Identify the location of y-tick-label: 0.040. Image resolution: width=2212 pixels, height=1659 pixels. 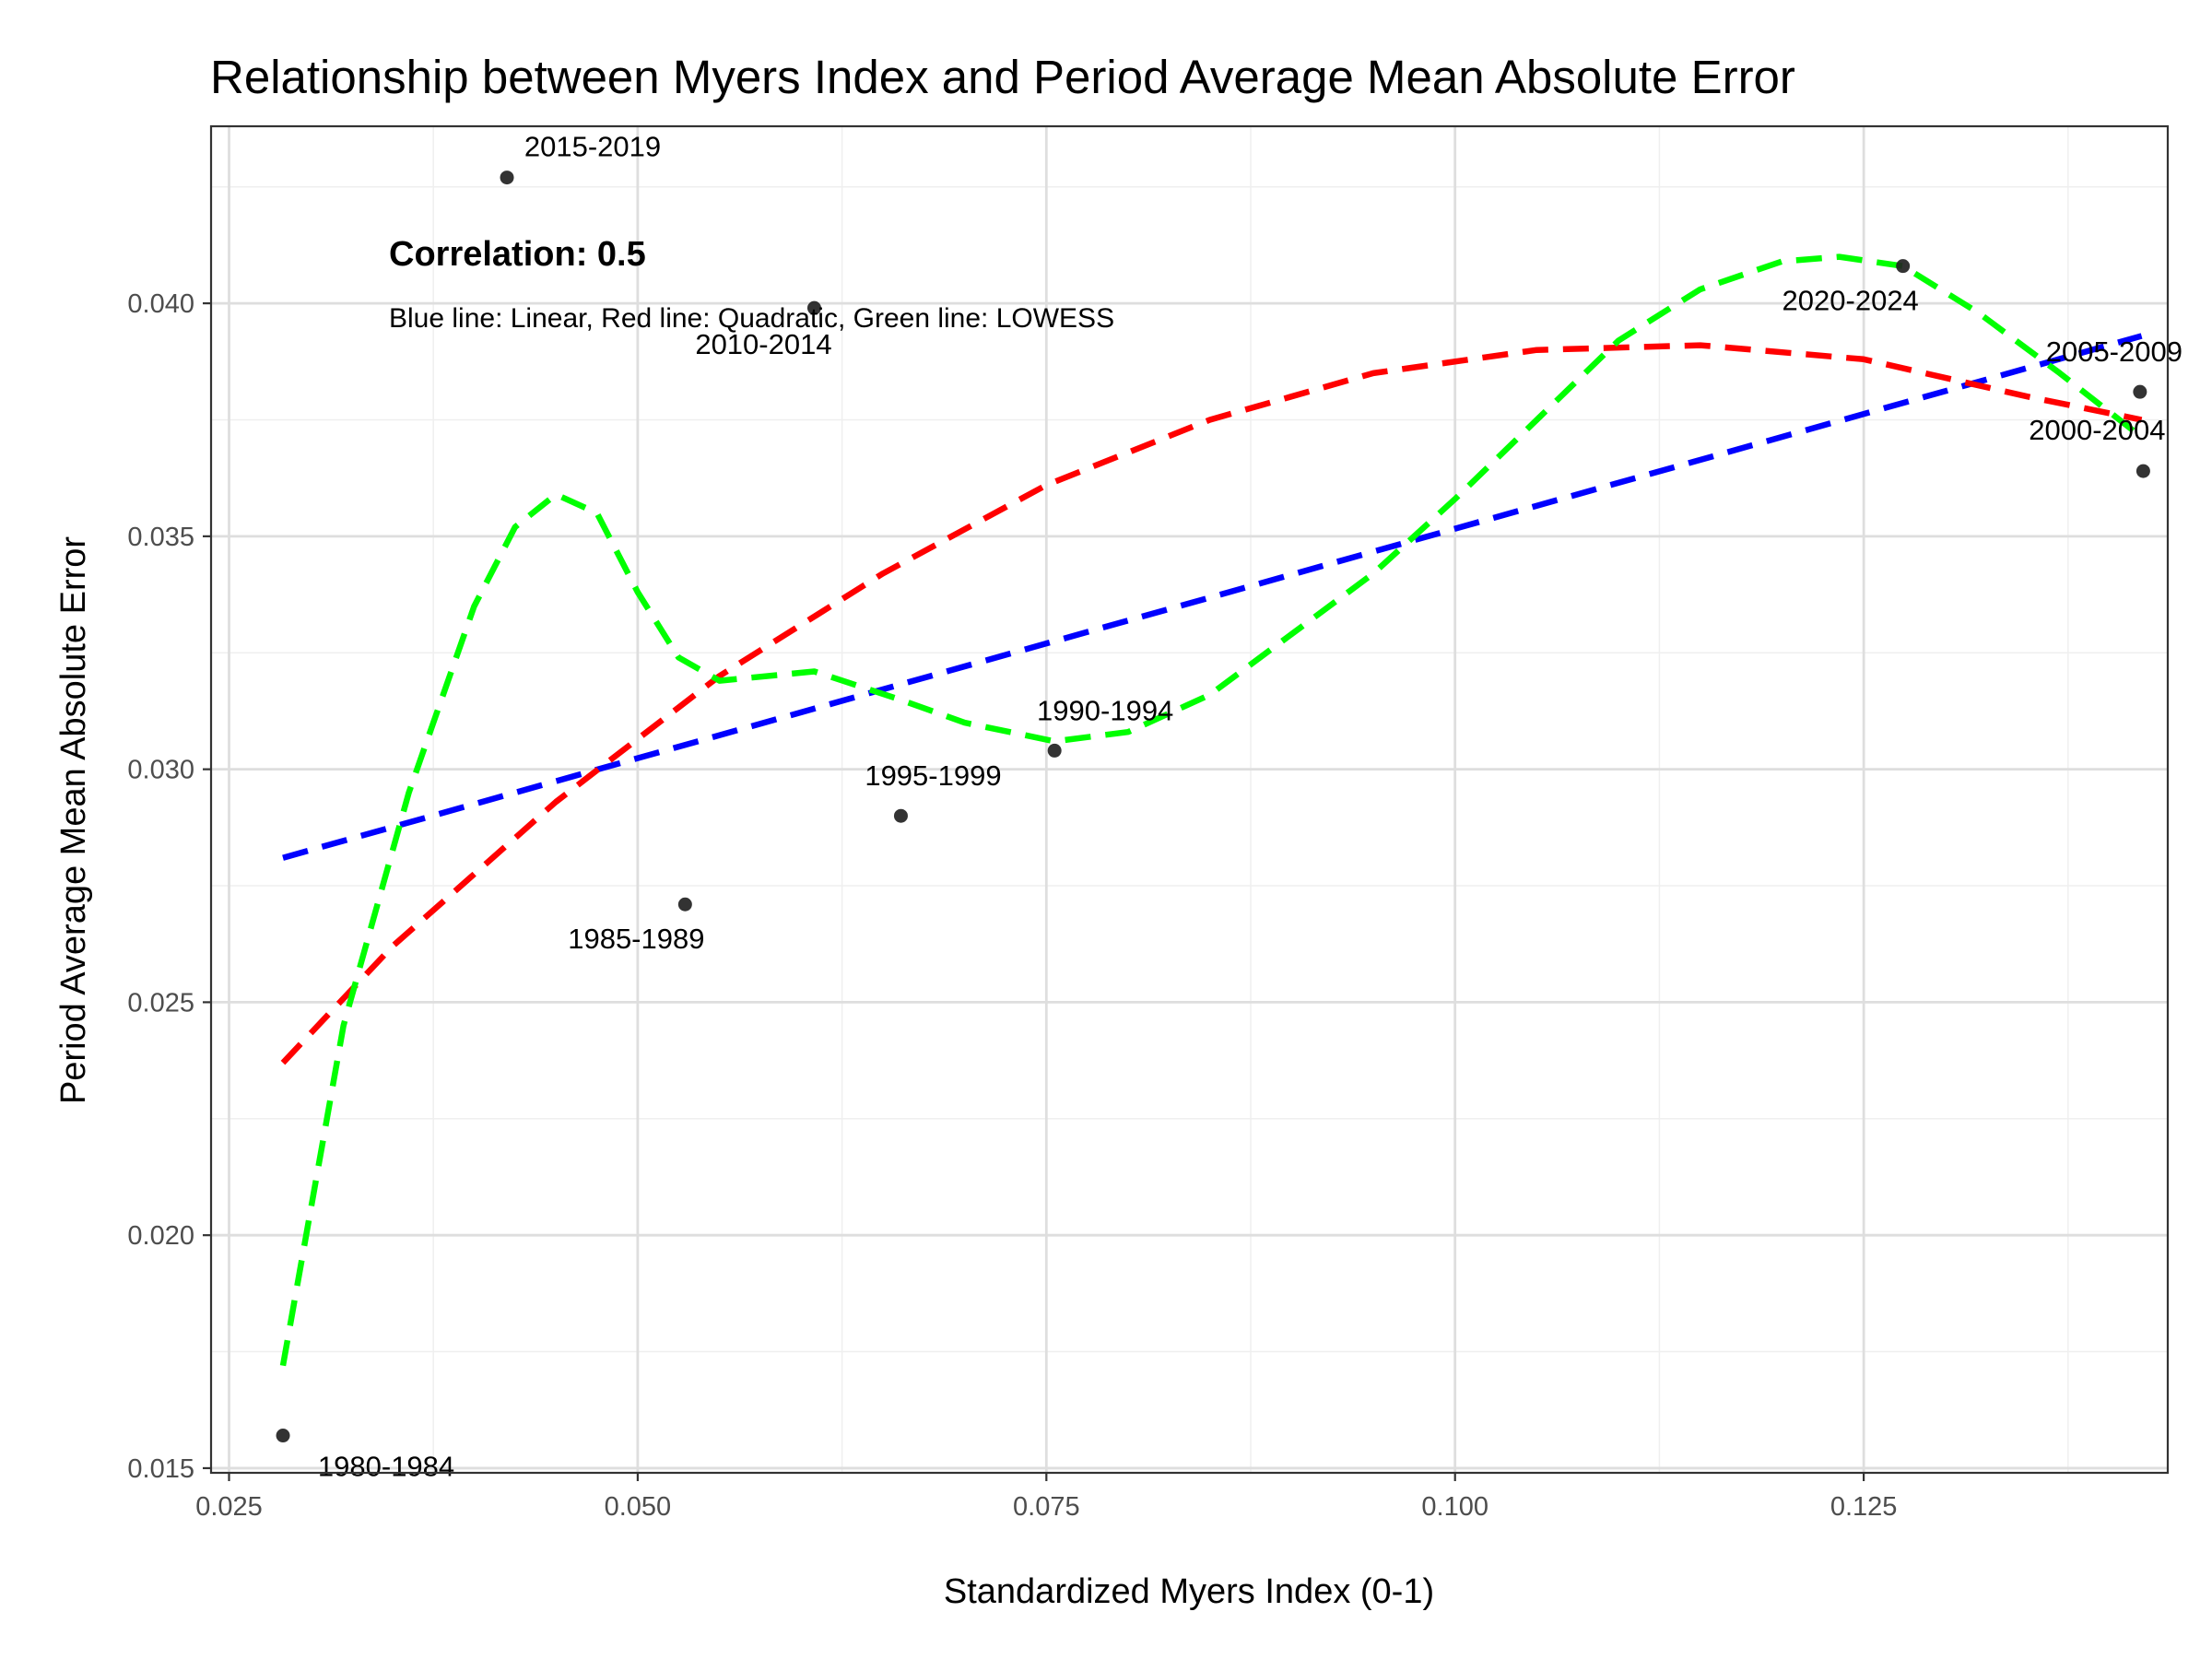
(160, 304).